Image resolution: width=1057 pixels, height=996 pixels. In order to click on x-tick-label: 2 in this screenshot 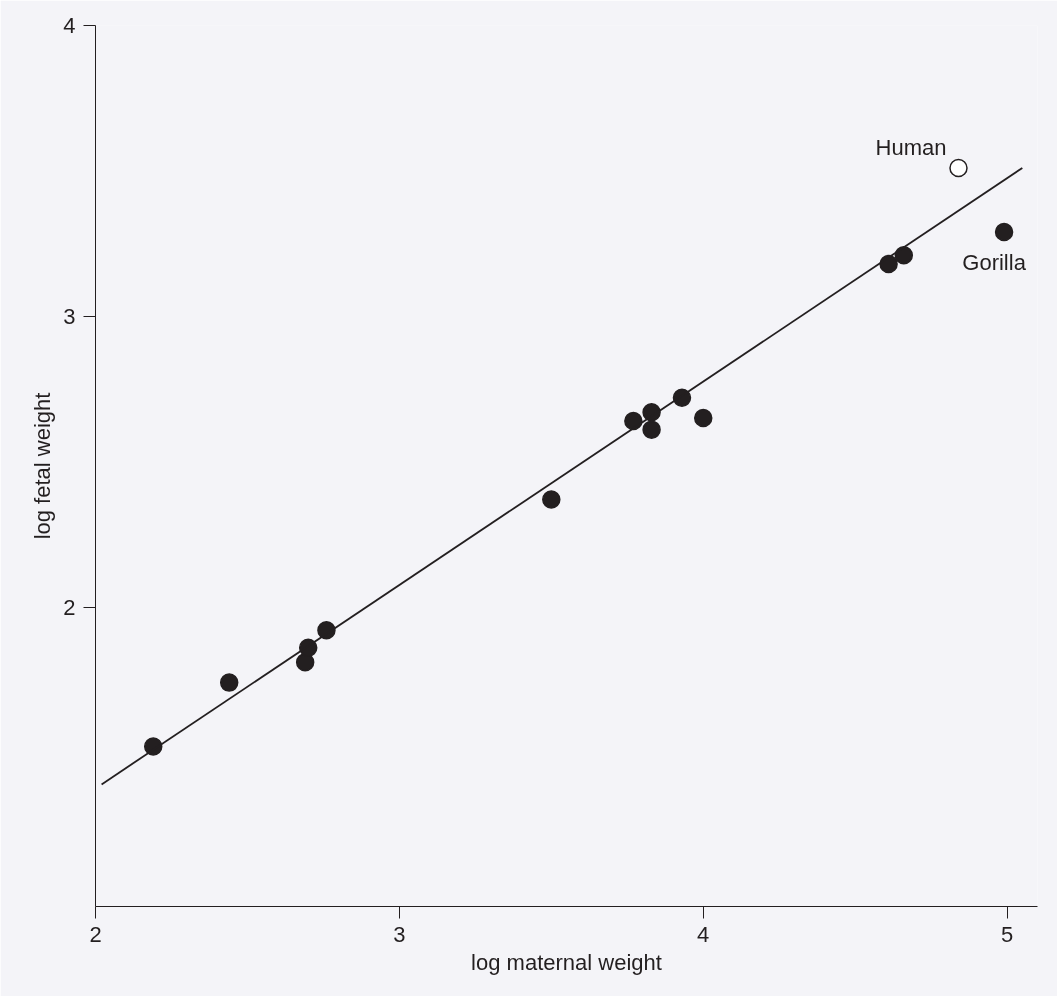, I will do `click(95, 934)`.